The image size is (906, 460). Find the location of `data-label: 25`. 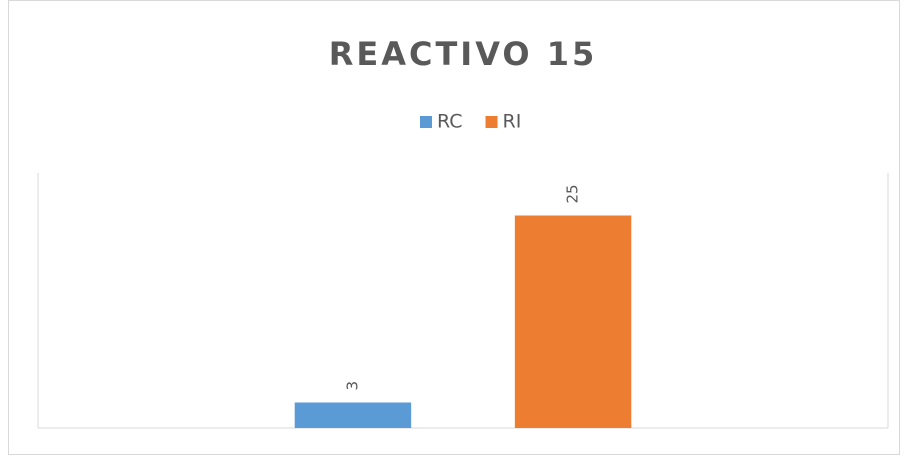

data-label: 25 is located at coordinates (573, 193).